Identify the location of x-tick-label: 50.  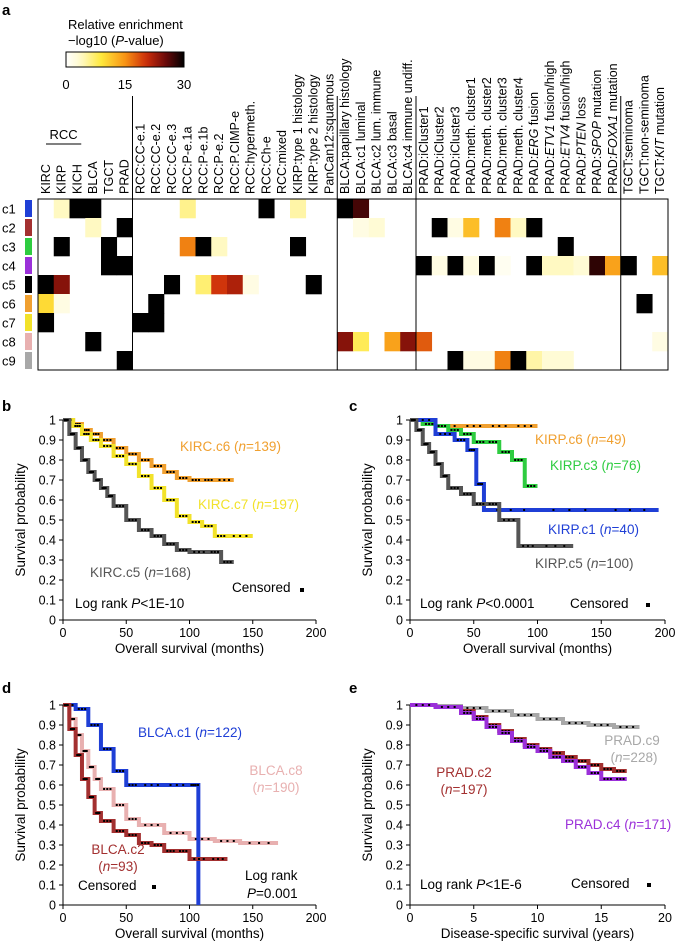
(126, 633).